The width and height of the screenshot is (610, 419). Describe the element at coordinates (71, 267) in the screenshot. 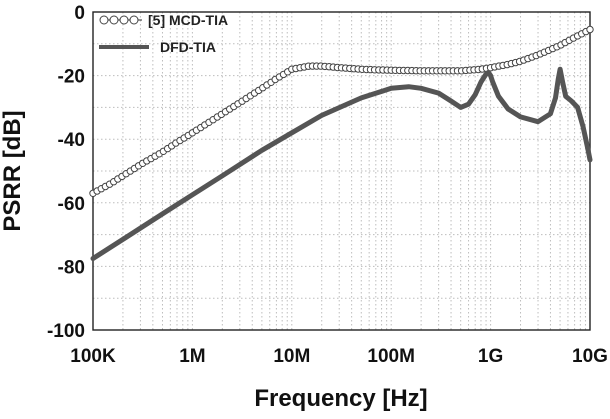

I see `y-tick-label: -80` at that location.